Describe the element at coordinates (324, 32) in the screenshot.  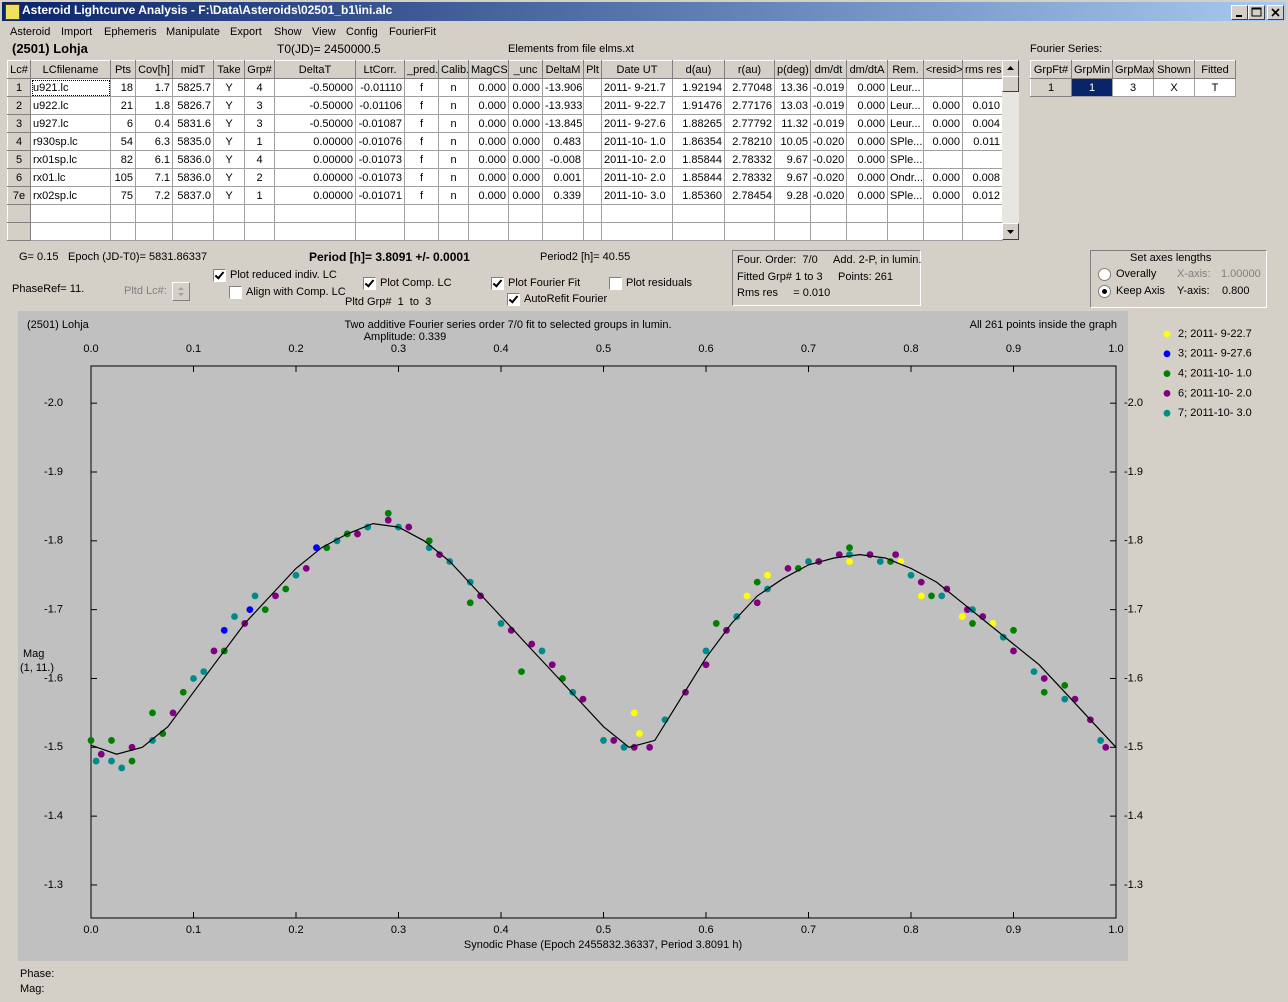
I see `menu-item: View` at that location.